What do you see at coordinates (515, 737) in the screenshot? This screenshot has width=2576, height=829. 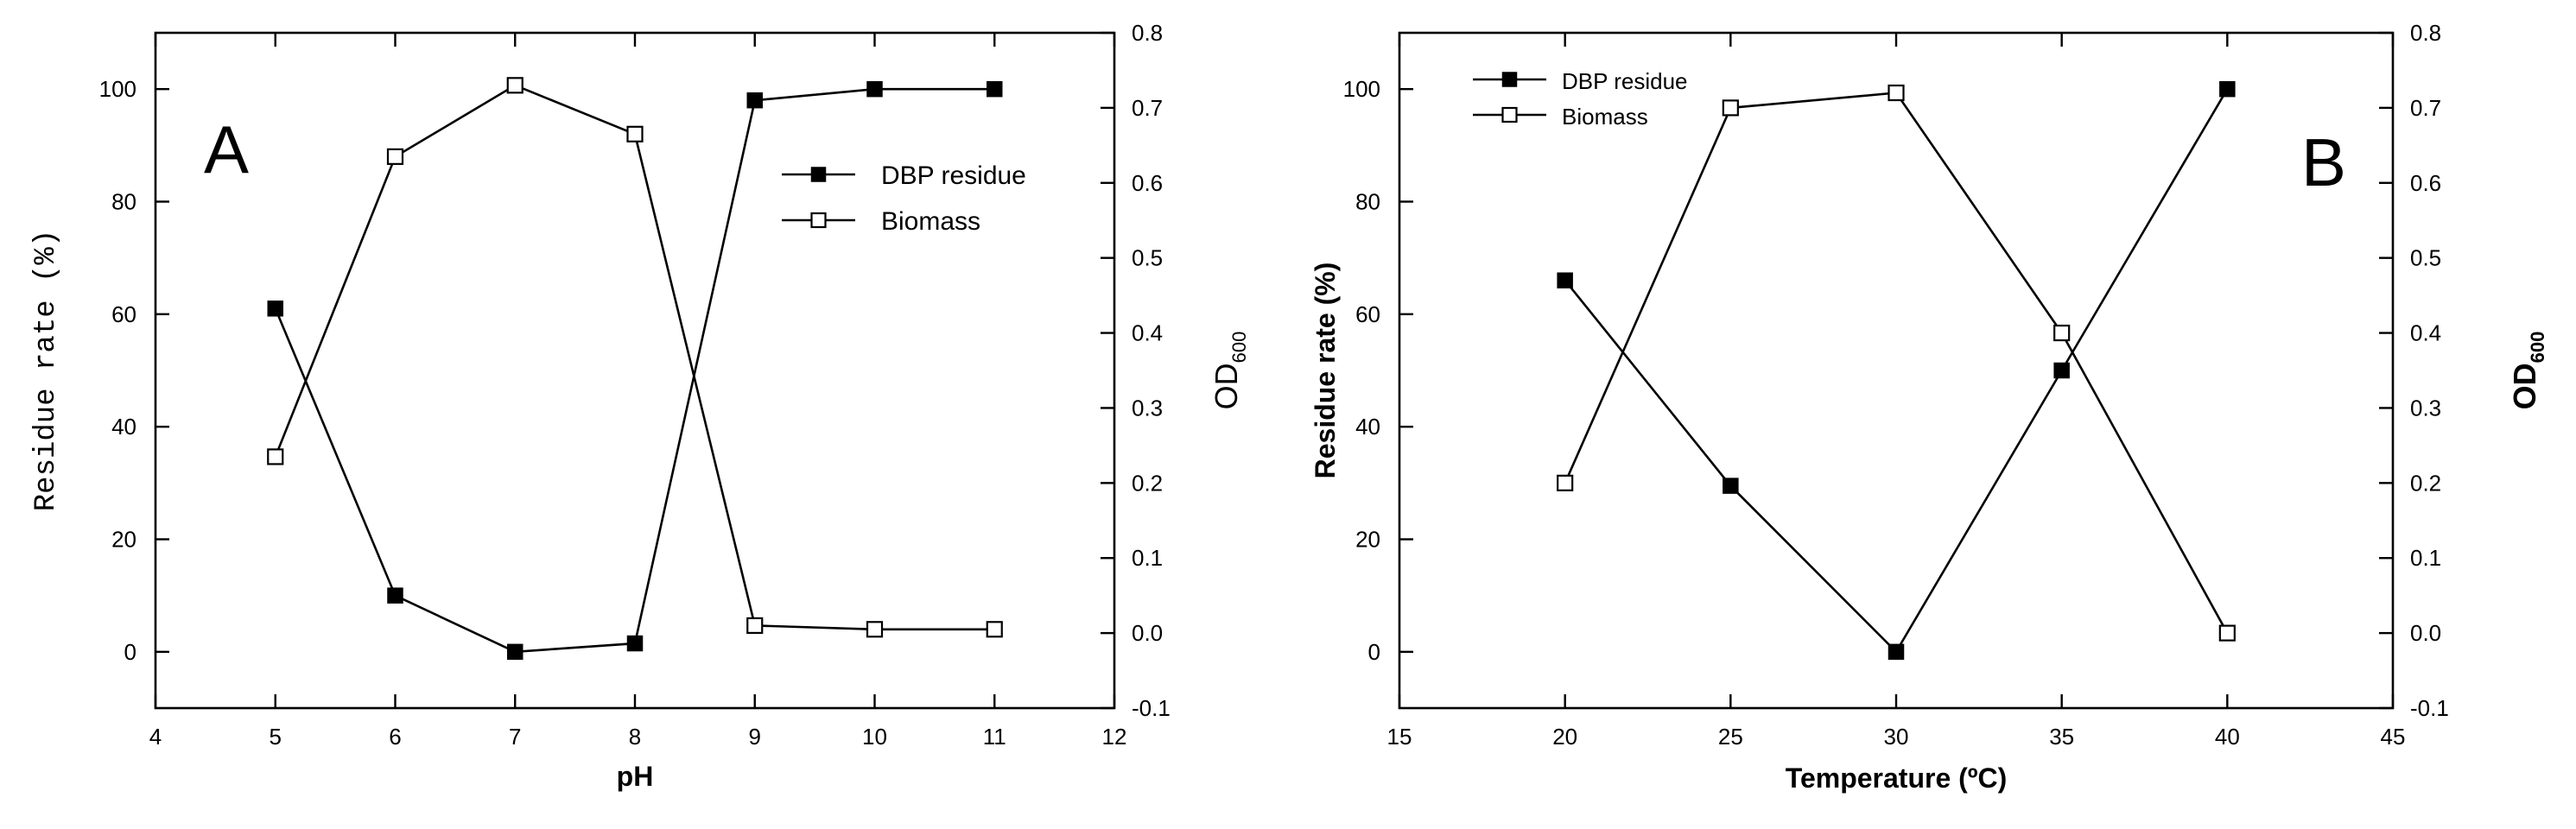 I see `x-tick-label: 7` at bounding box center [515, 737].